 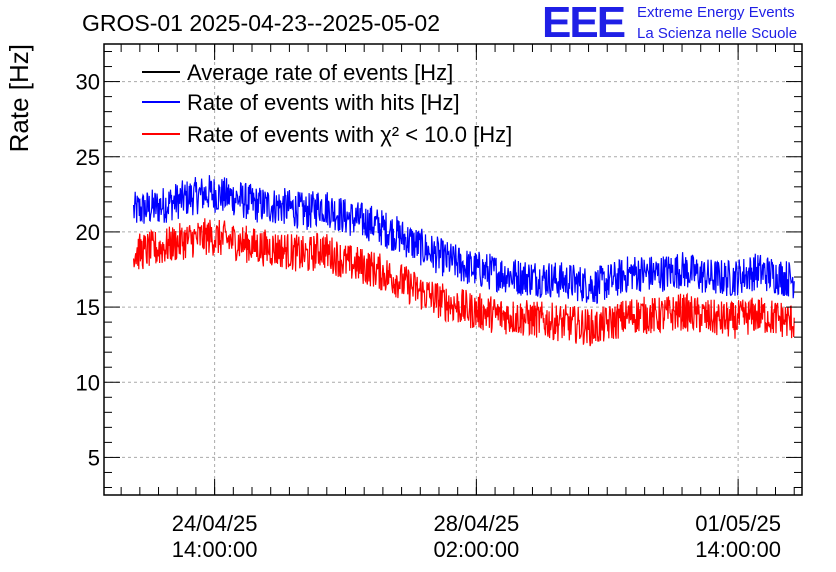 I want to click on y-axis-label: Rate [Hz], so click(x=19, y=98).